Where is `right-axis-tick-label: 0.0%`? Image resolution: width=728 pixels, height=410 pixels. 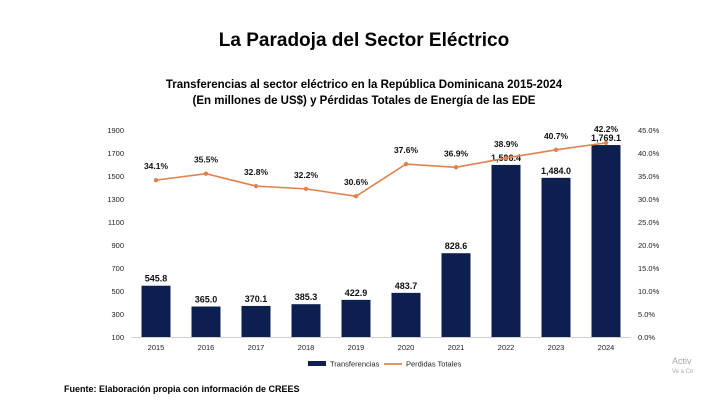
right-axis-tick-label: 0.0% is located at coordinates (646, 337).